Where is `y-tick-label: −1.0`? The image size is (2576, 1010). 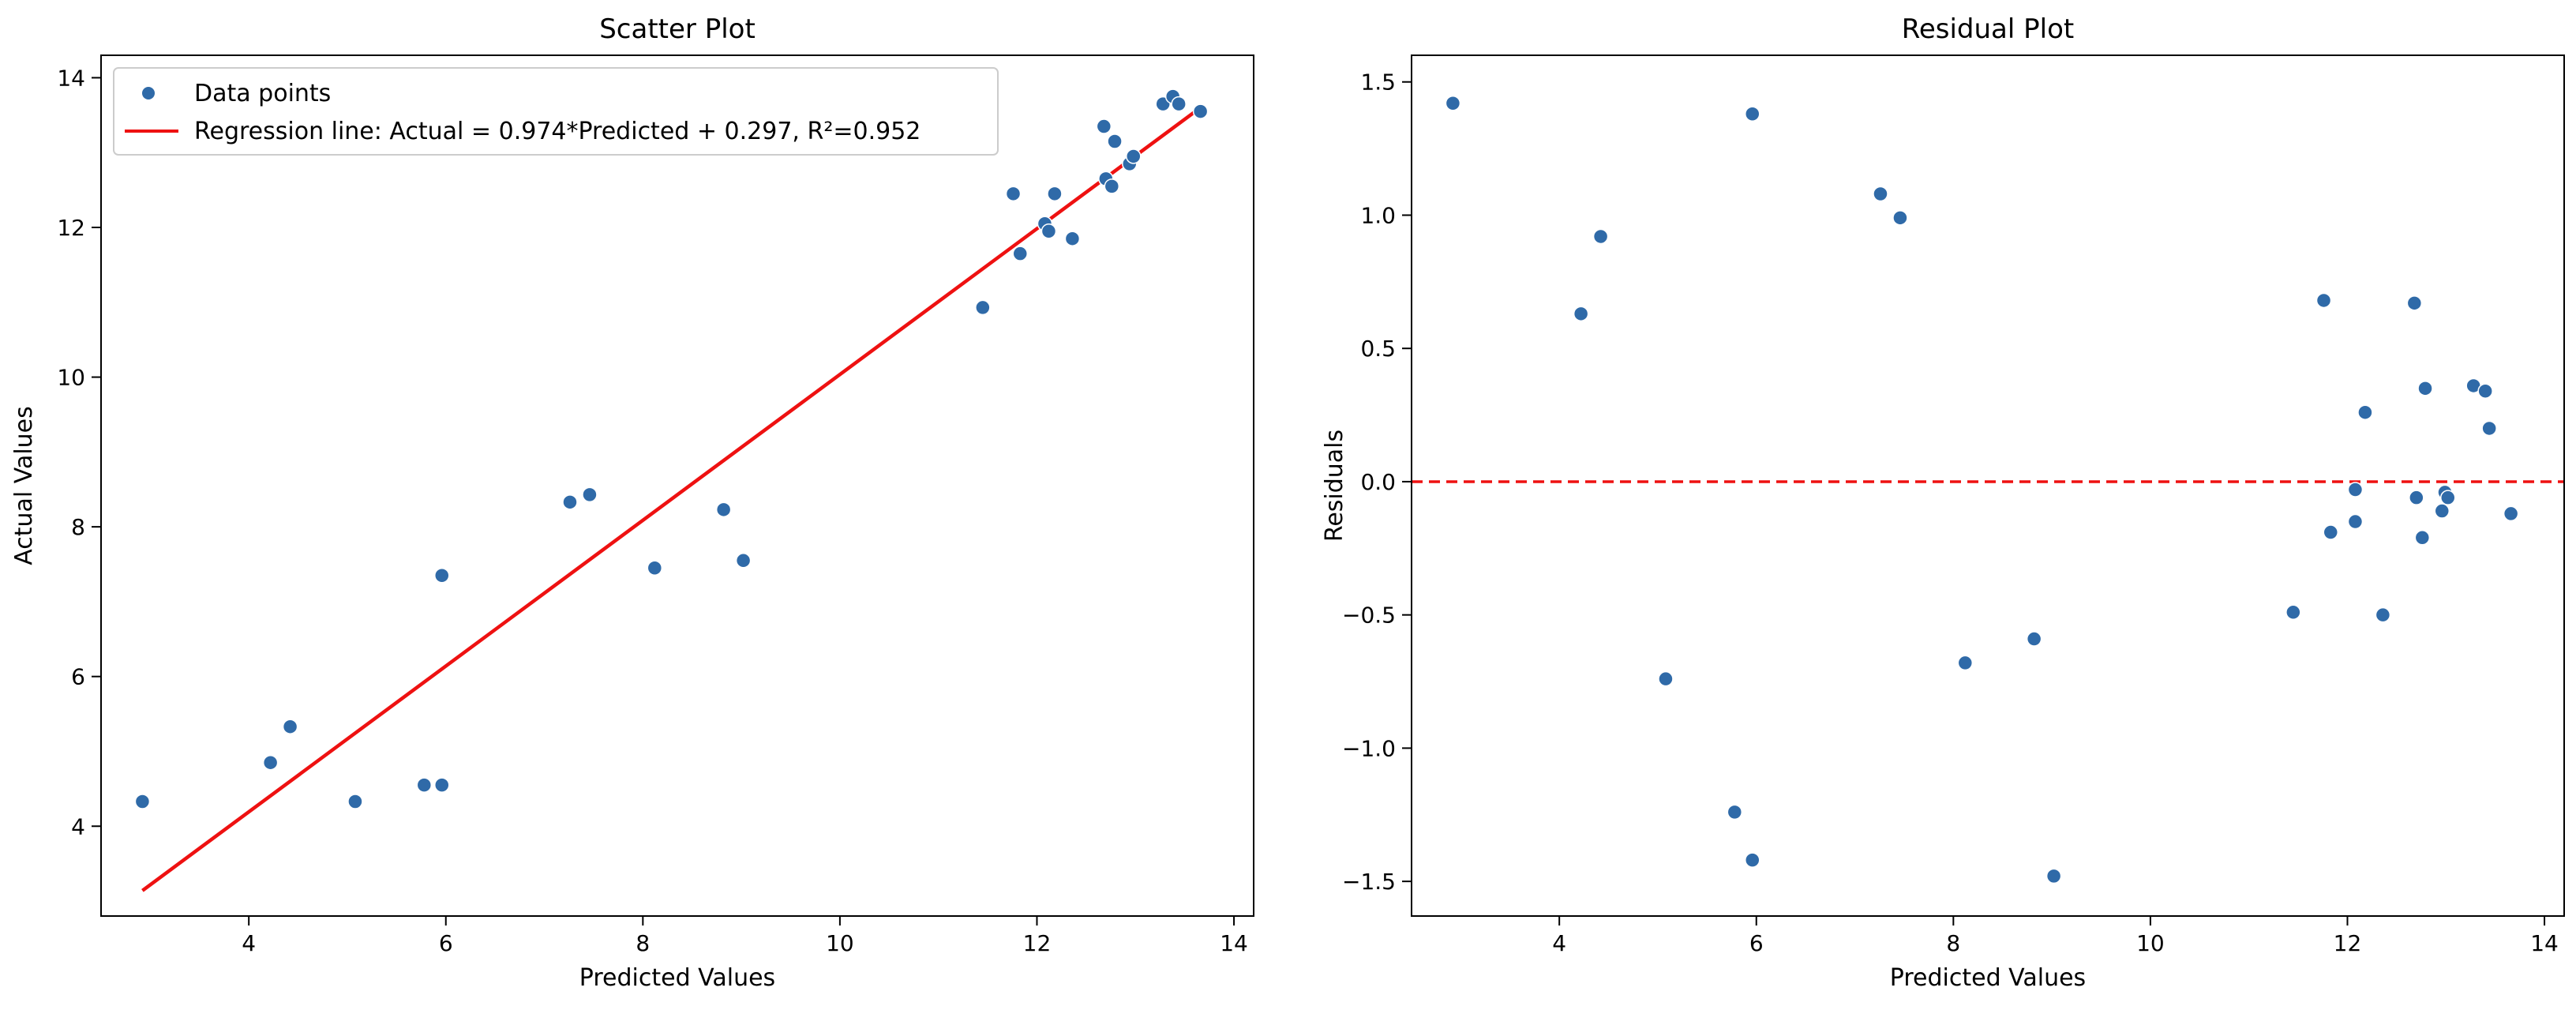 y-tick-label: −1.0 is located at coordinates (1369, 748).